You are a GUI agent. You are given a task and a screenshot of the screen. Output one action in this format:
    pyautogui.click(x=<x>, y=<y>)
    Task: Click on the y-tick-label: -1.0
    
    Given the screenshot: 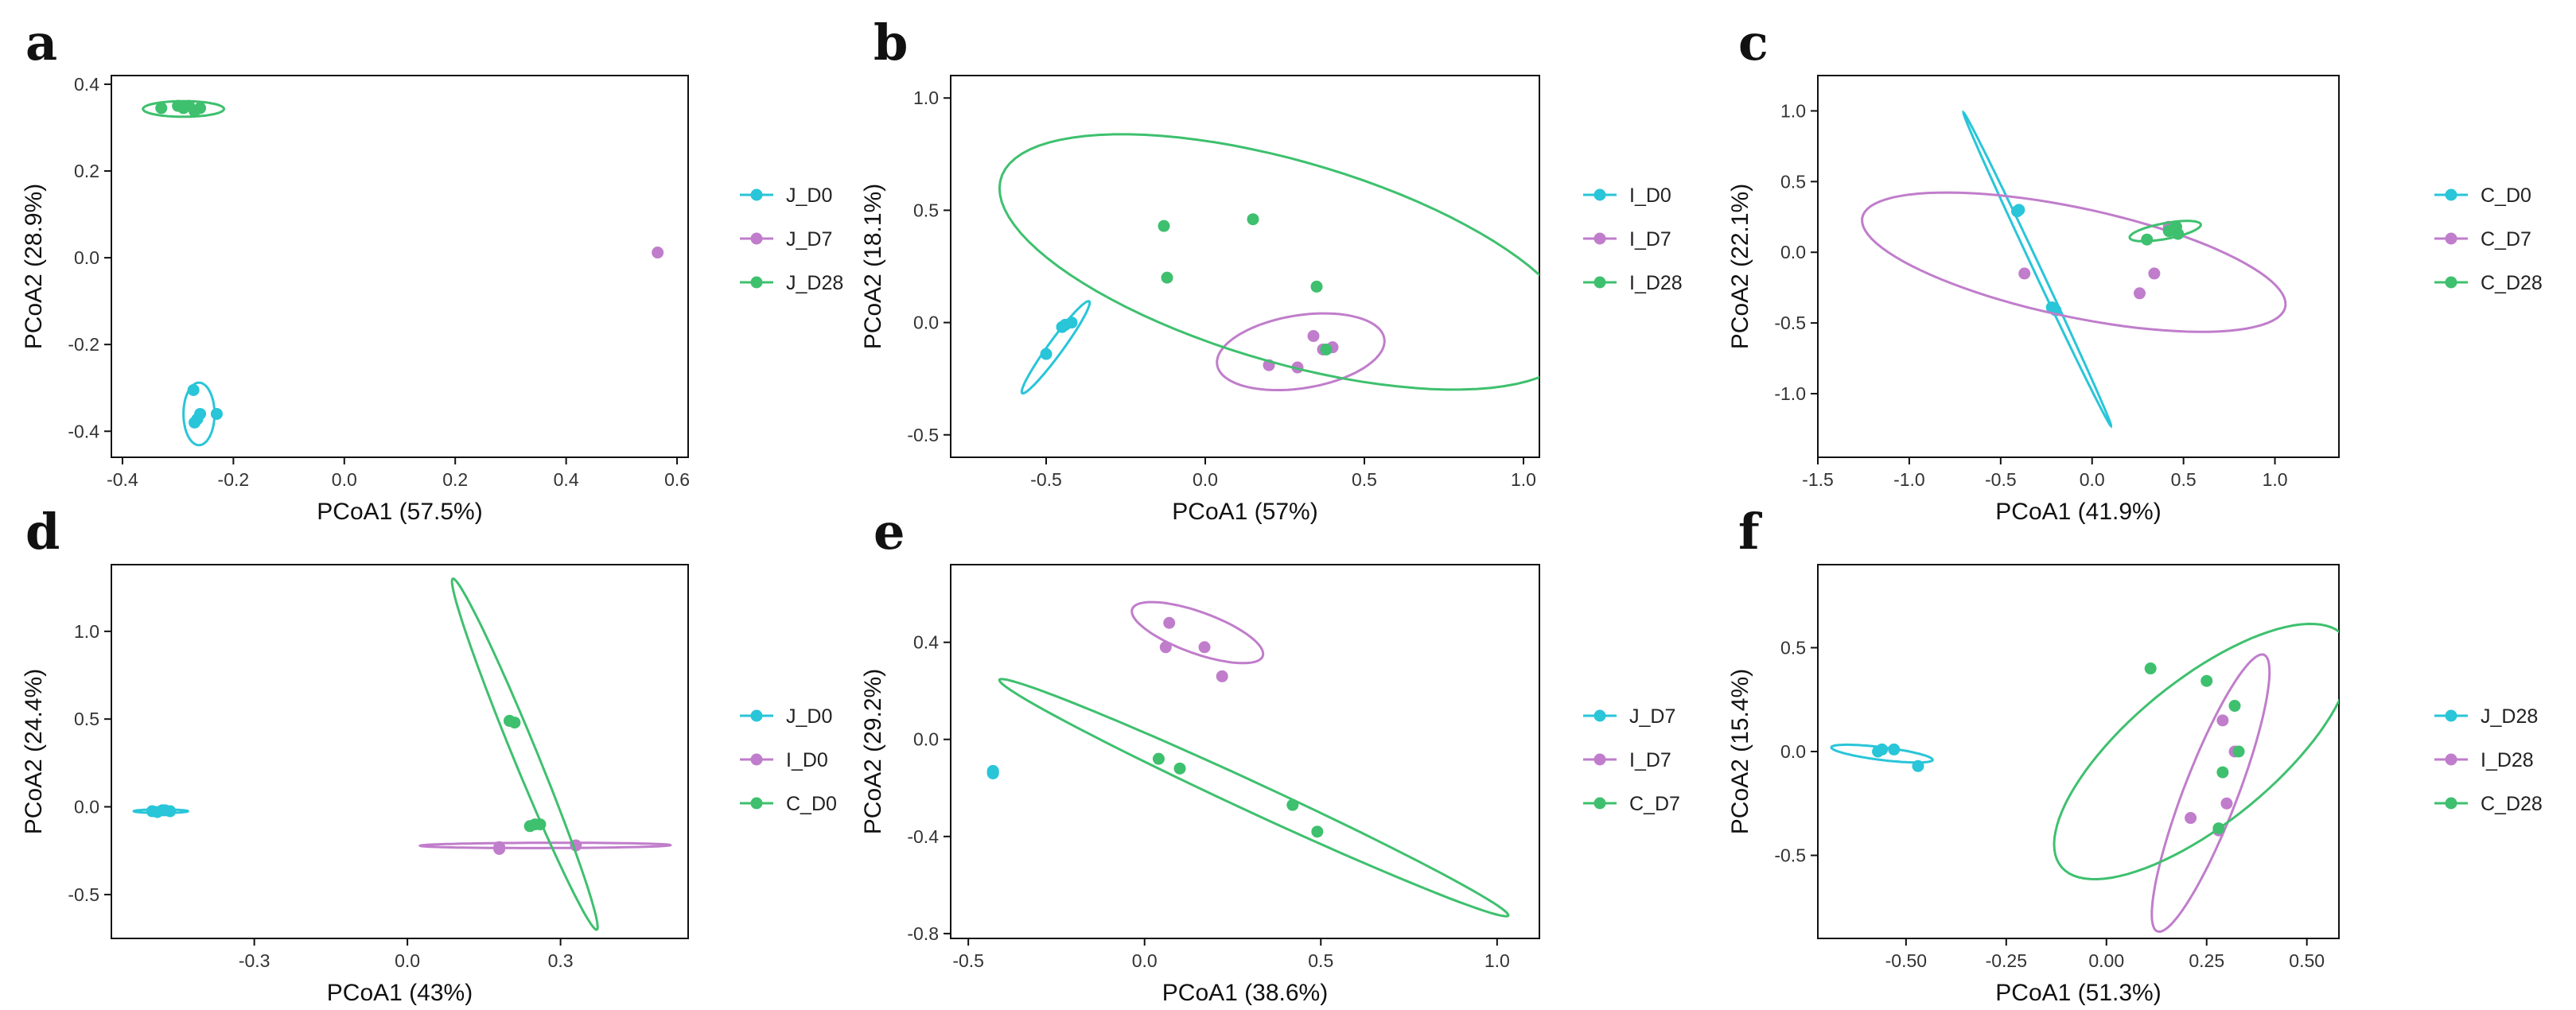 What is the action you would take?
    pyautogui.click(x=1790, y=393)
    